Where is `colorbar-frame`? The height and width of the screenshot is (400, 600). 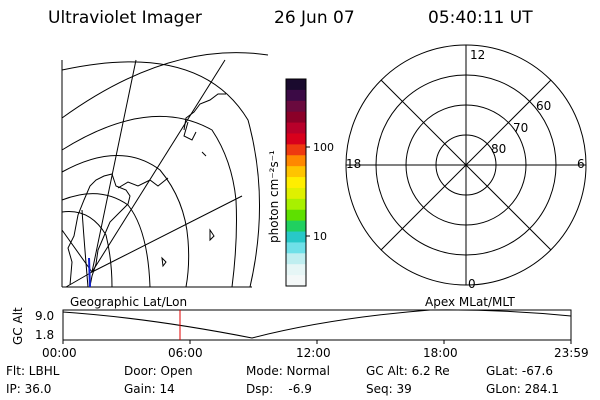 colorbar-frame is located at coordinates (296, 182).